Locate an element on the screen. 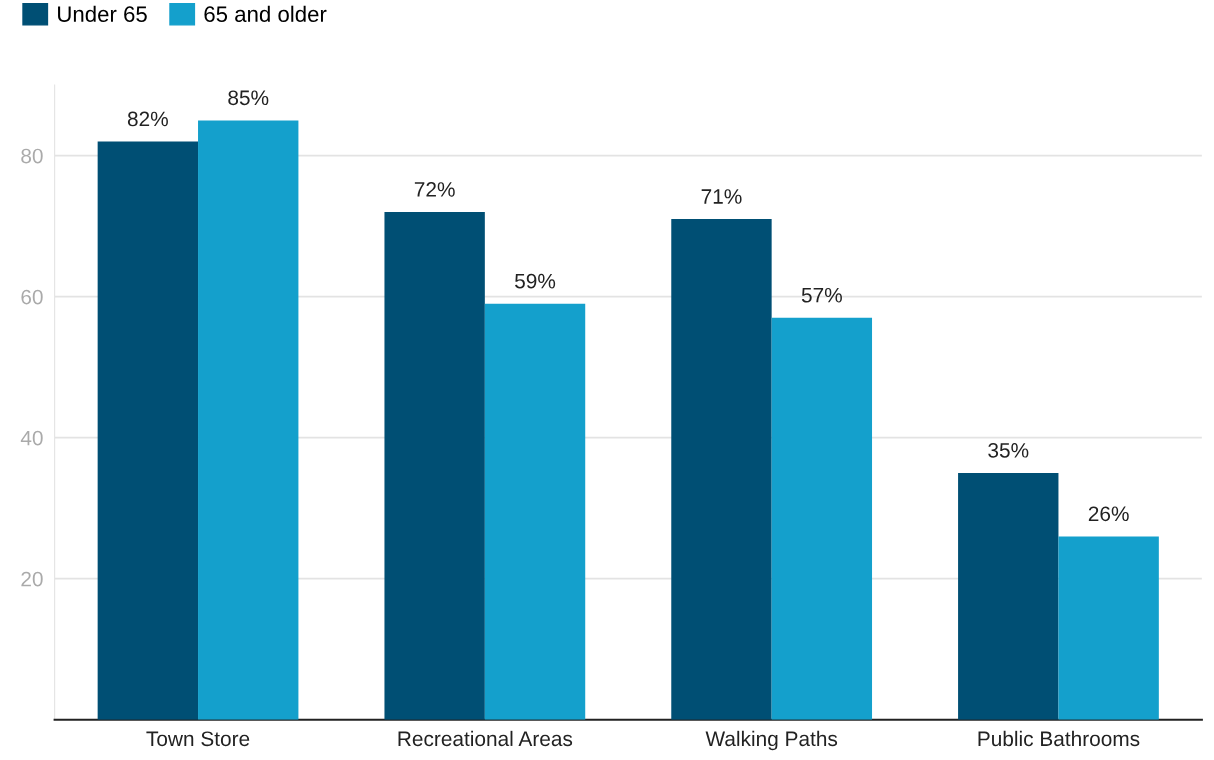 The height and width of the screenshot is (760, 1214). x-tick-label: Public Bathrooms is located at coordinates (1059, 738).